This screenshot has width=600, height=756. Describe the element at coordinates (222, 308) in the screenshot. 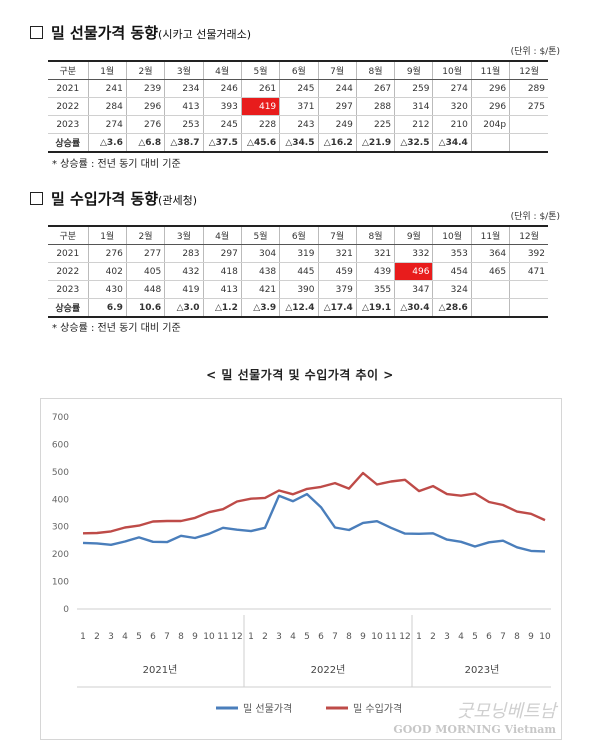

I see `table-cell: △1.2` at that location.